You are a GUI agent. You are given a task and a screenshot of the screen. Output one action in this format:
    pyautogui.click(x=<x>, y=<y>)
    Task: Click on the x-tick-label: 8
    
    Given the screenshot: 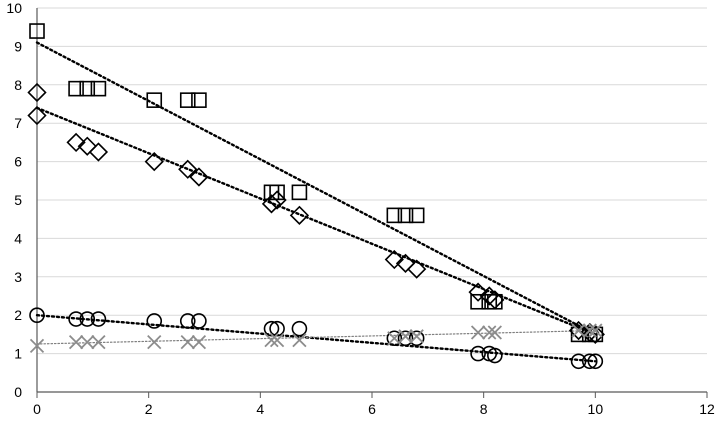 What is the action you would take?
    pyautogui.click(x=484, y=409)
    